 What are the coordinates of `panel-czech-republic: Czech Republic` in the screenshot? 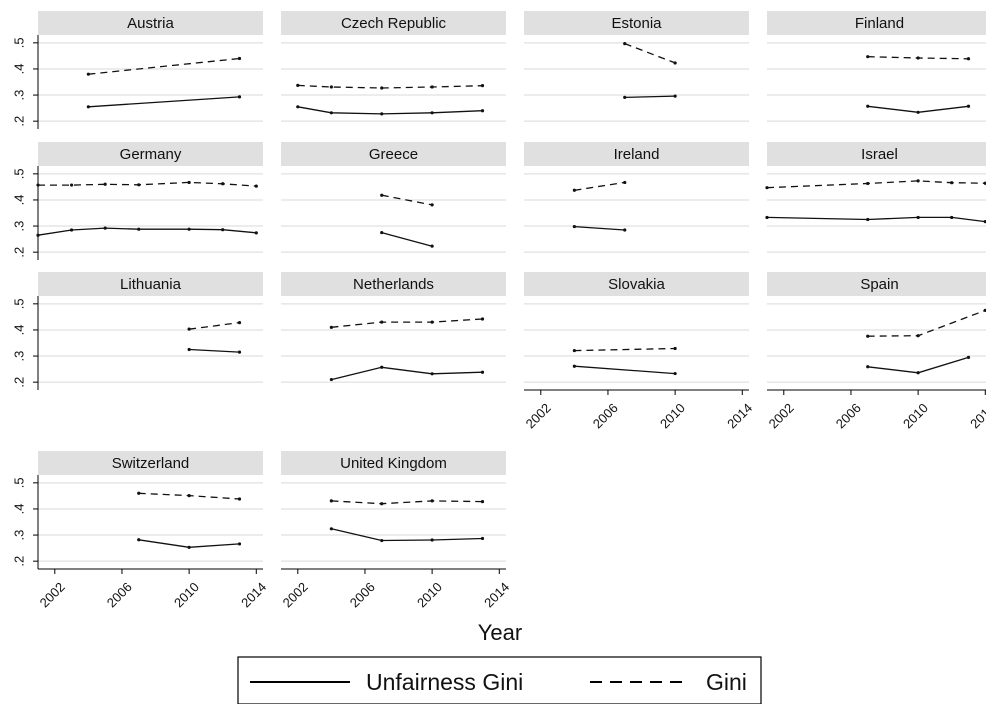 It's located at (393, 66).